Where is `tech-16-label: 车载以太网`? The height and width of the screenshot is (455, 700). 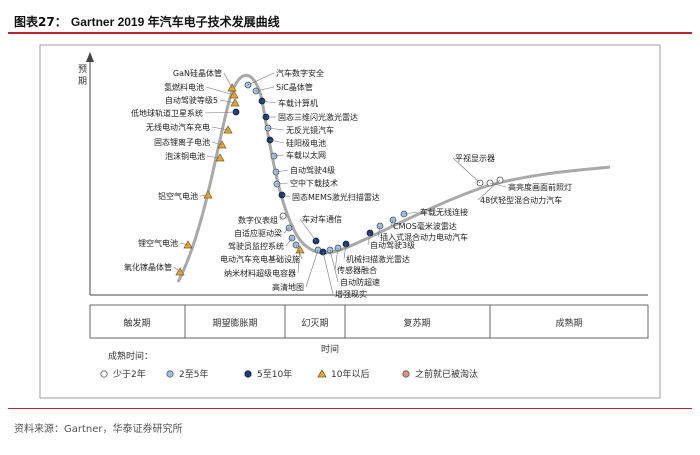 tech-16-label: 车载以太网 is located at coordinates (306, 155).